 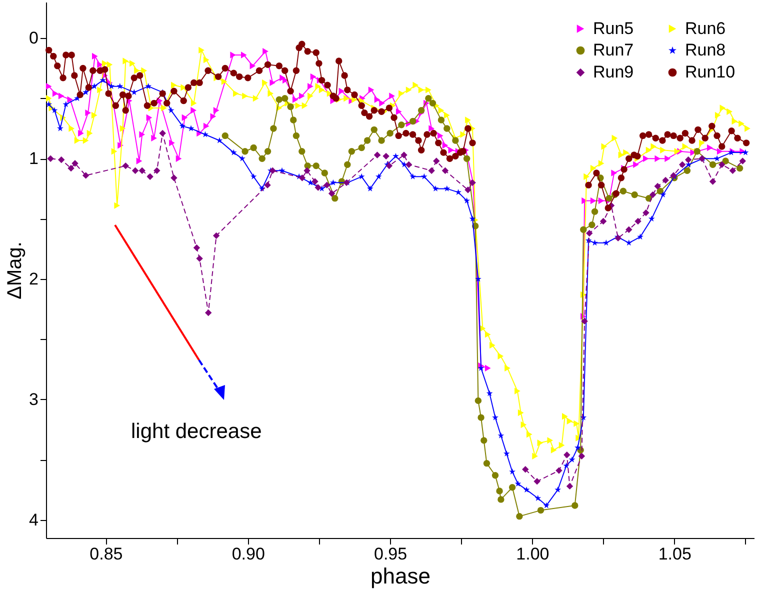 What do you see at coordinates (248, 554) in the screenshot?
I see `x-tick-label: 0.90` at bounding box center [248, 554].